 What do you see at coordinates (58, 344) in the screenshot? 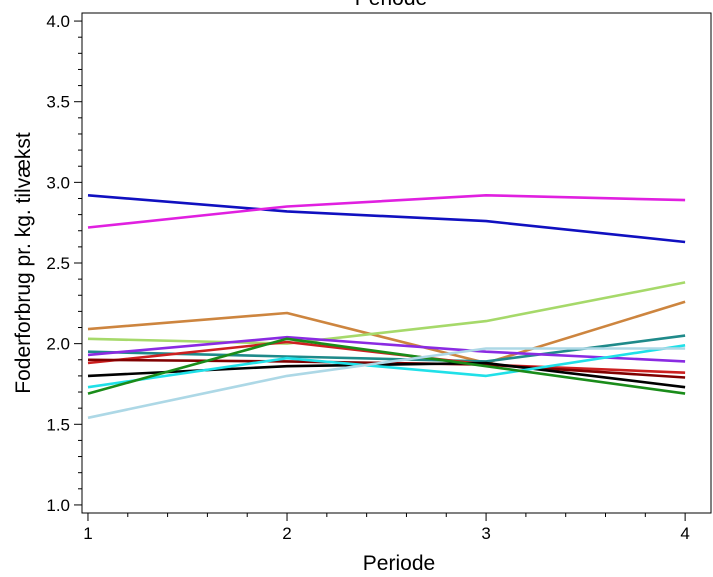
I see `y-tick-label: 2.0` at bounding box center [58, 344].